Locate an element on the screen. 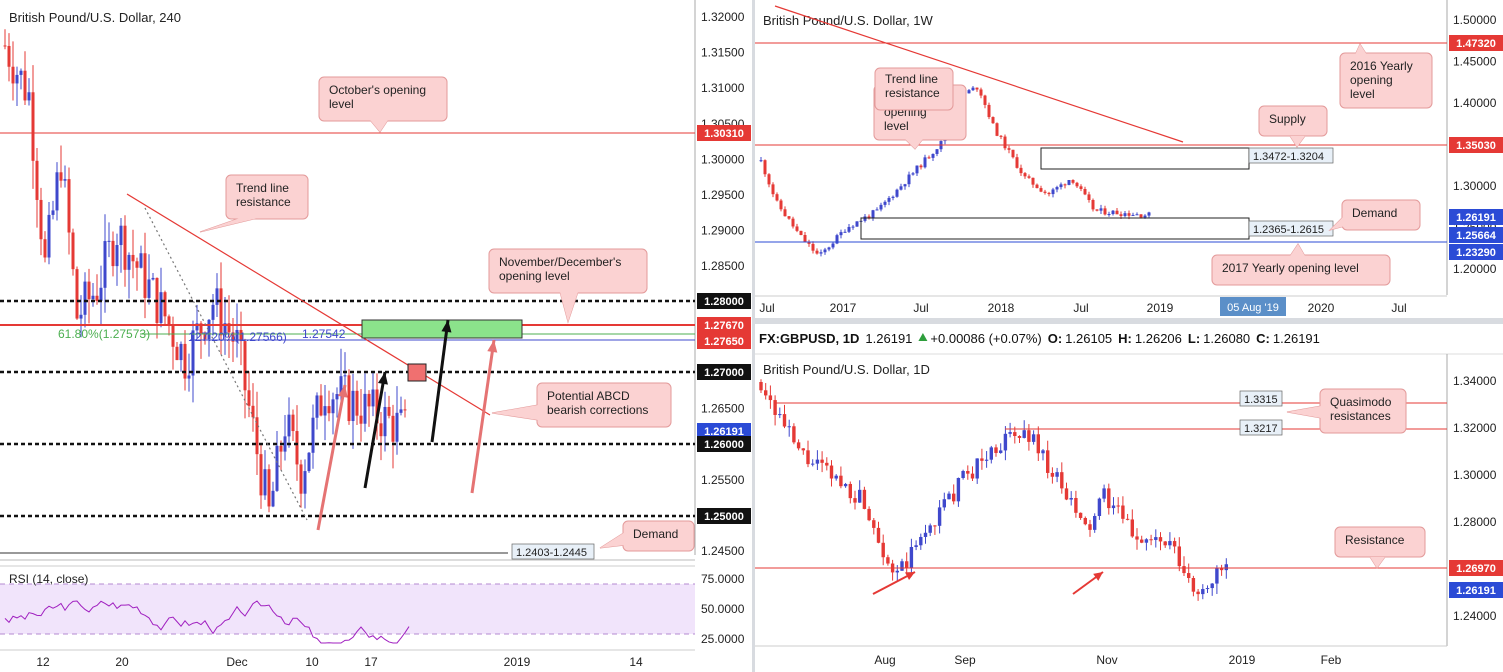 The width and height of the screenshot is (1503, 672). w1-x-highlight: 05 Aug '19 is located at coordinates (1253, 308).